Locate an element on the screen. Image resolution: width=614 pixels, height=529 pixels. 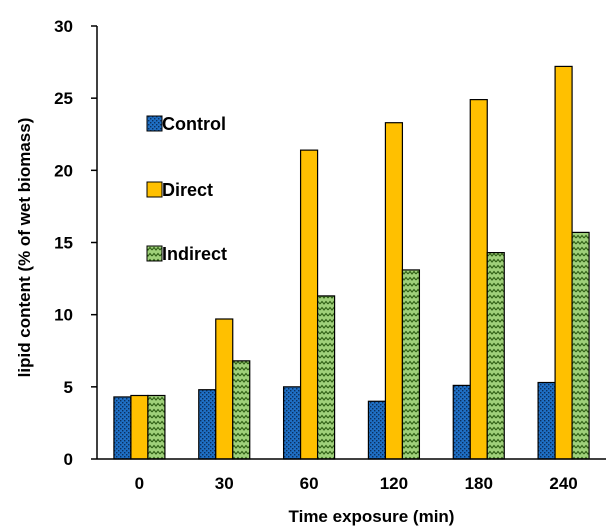
y-tick-label: 15 is located at coordinates (63, 243).